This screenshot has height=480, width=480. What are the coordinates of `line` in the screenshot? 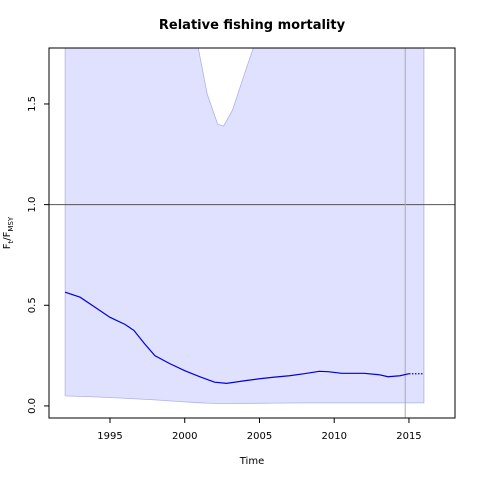 It's located at (237, 337).